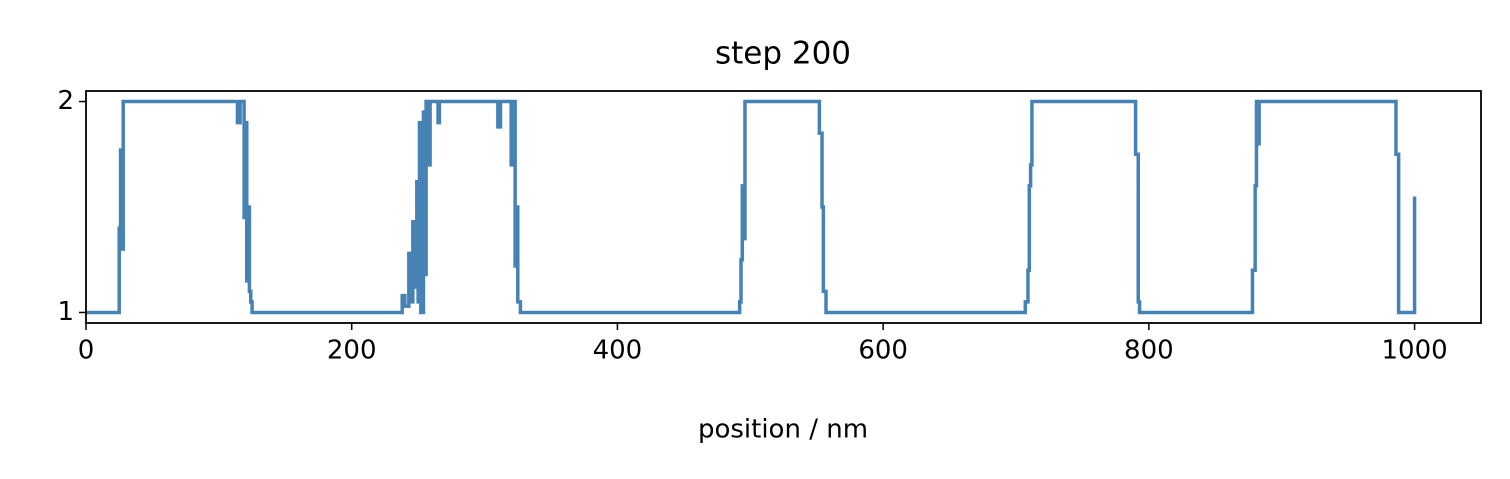 The width and height of the screenshot is (1510, 479). Describe the element at coordinates (1149, 351) in the screenshot. I see `x-tick-label: 800` at that location.